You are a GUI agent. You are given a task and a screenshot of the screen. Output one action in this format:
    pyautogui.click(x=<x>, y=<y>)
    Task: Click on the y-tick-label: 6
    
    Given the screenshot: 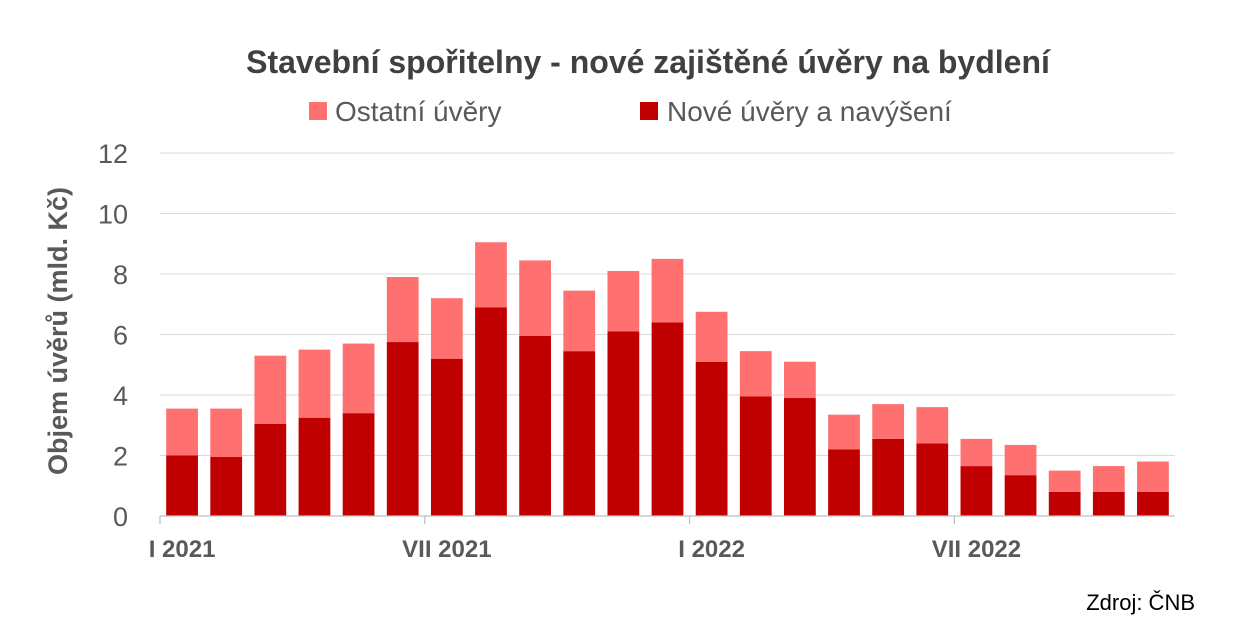 What is the action you would take?
    pyautogui.click(x=120, y=336)
    